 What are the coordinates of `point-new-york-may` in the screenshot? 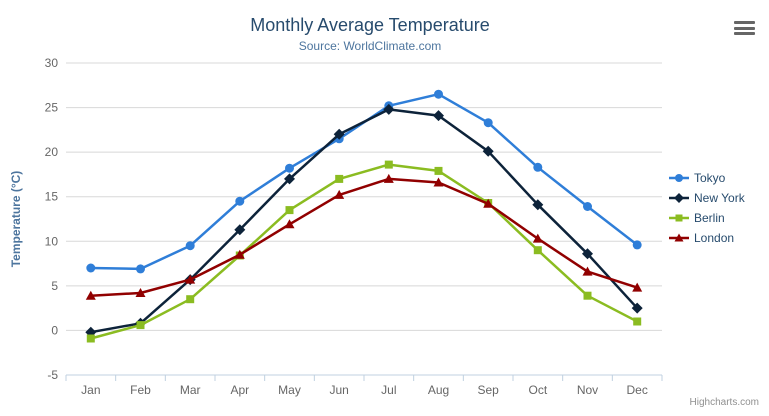 It's located at (289, 179).